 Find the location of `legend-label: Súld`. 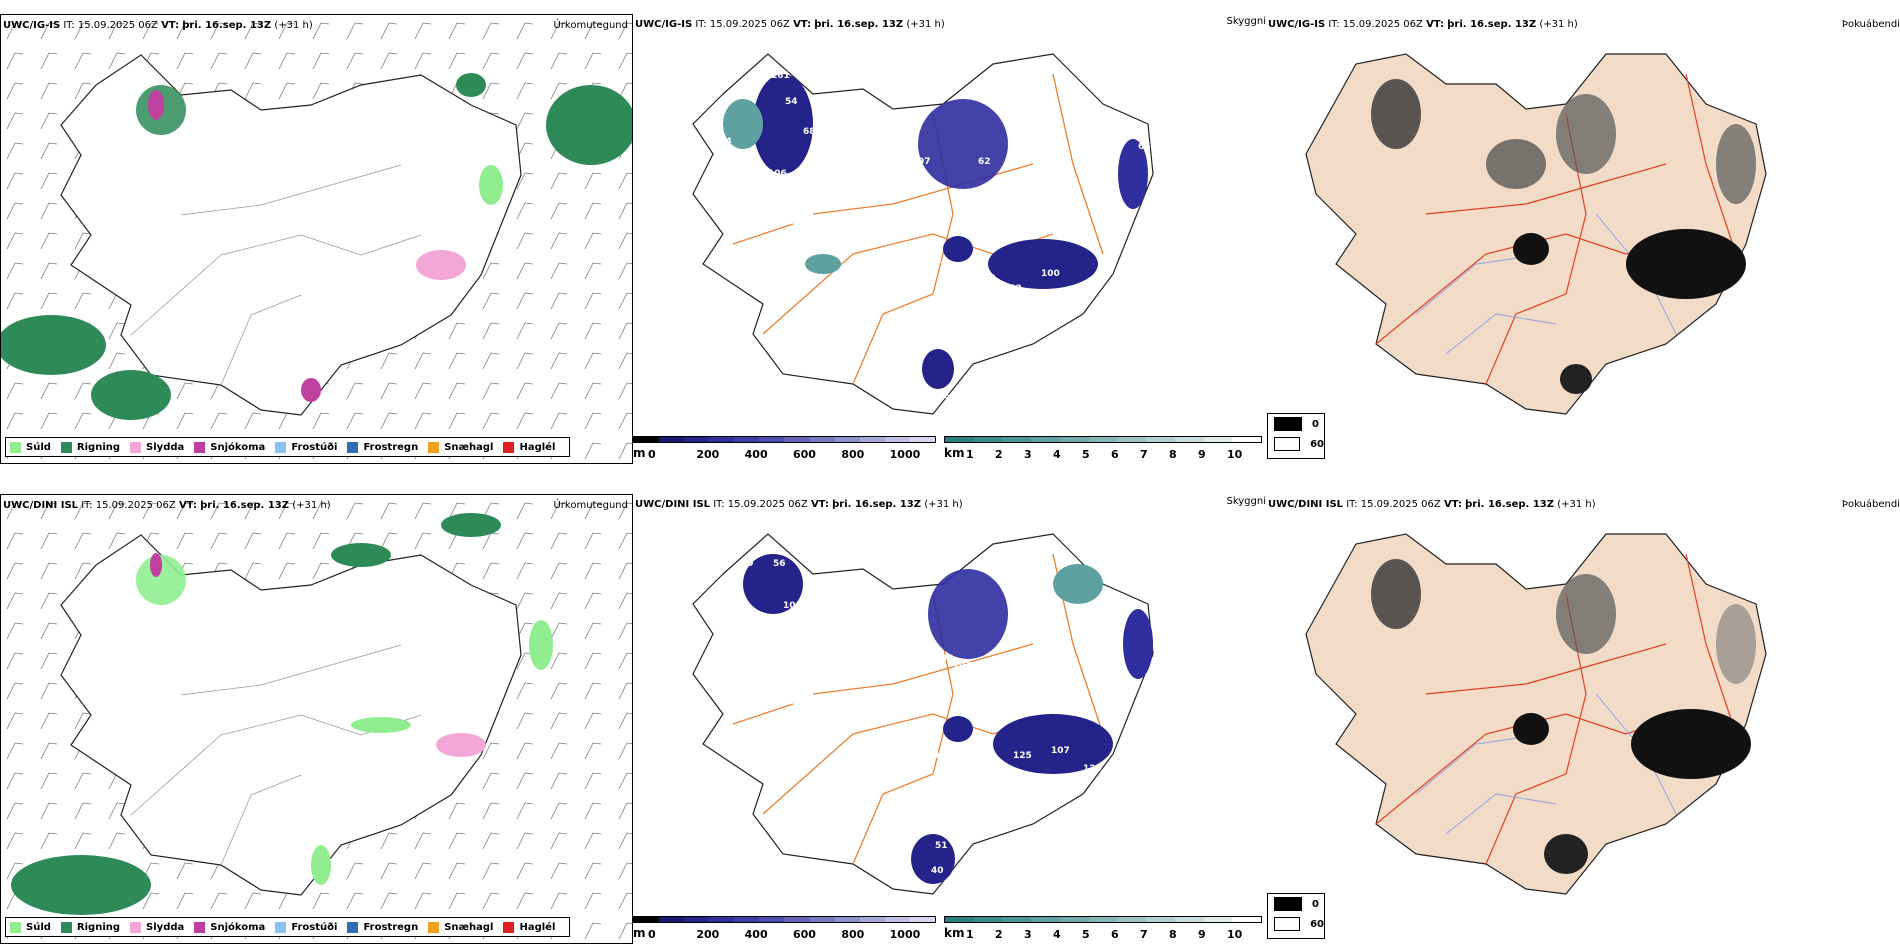

legend-label: Súld is located at coordinates (38, 447).